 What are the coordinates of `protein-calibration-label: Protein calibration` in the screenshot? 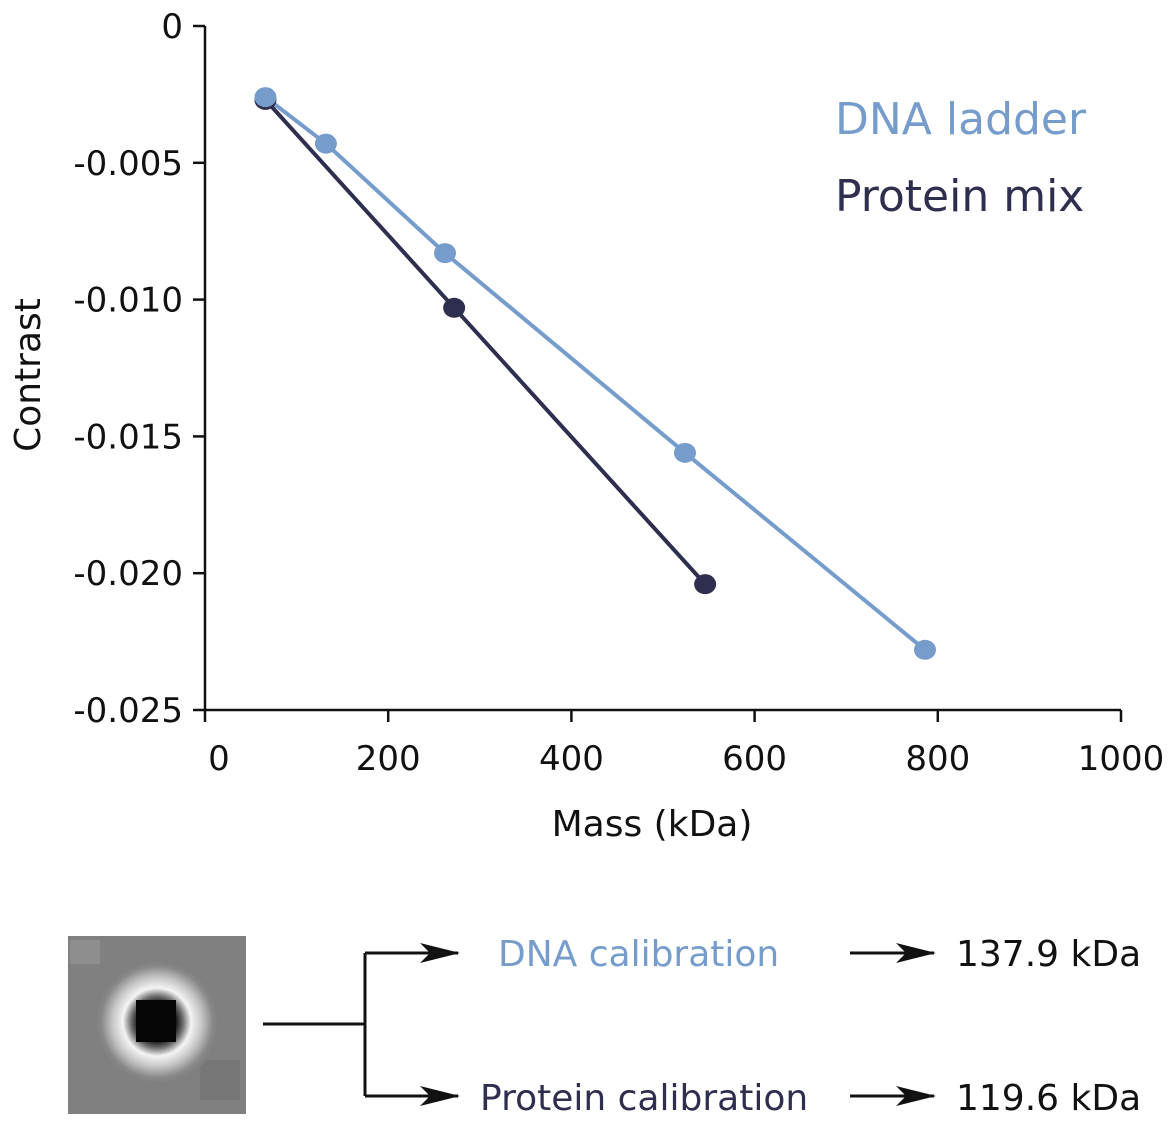 It's located at (644, 1098).